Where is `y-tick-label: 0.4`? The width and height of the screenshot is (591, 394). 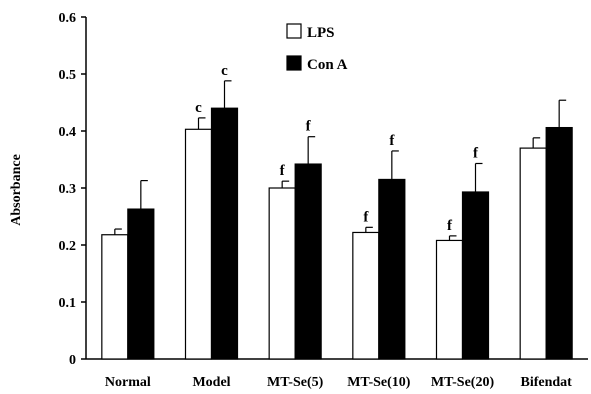
y-tick-label: 0.4 is located at coordinates (68, 132).